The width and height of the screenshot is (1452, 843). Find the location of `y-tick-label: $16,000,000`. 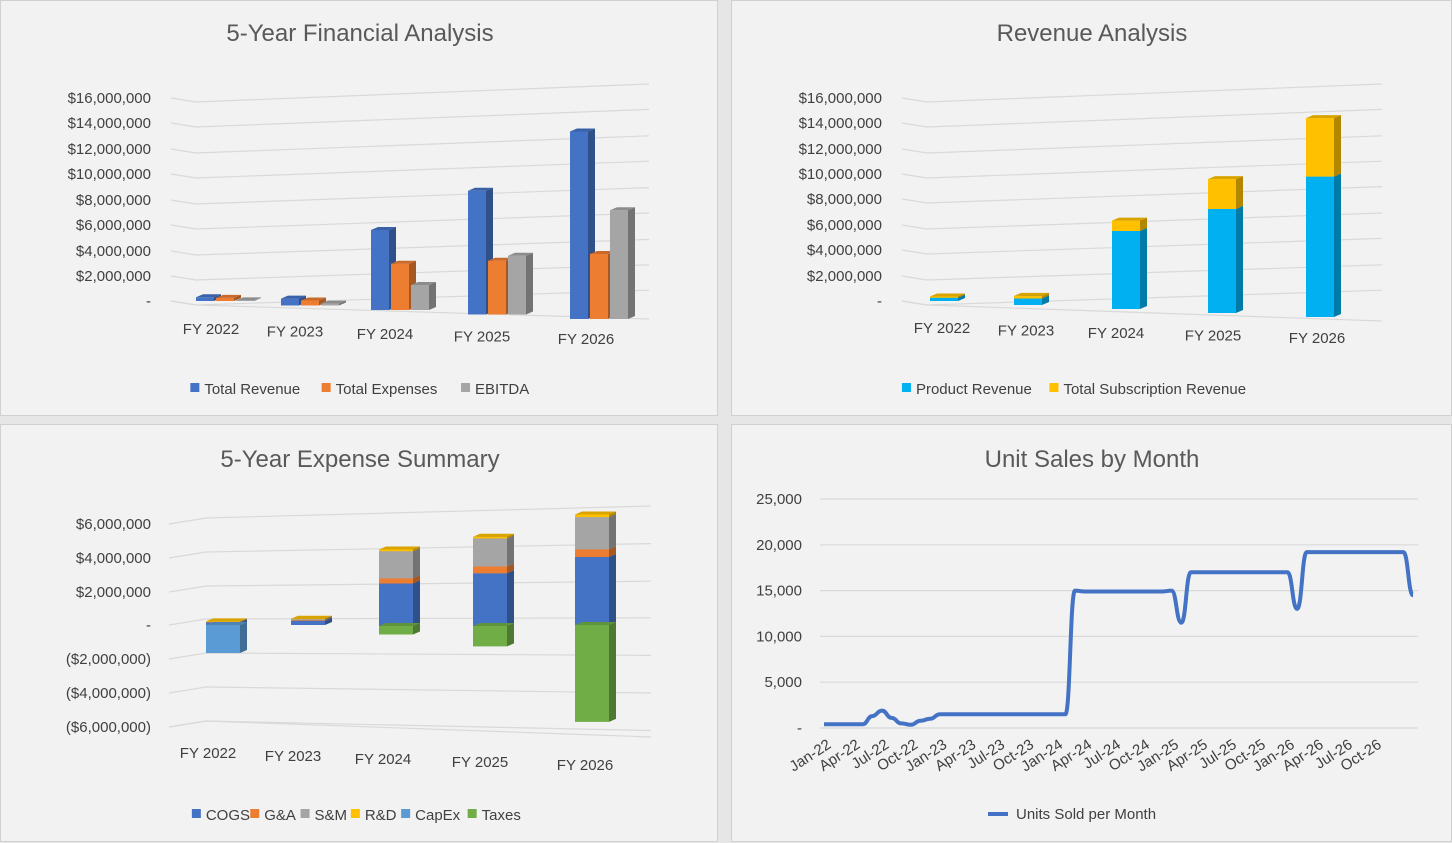

y-tick-label: $16,000,000 is located at coordinates (109, 98).